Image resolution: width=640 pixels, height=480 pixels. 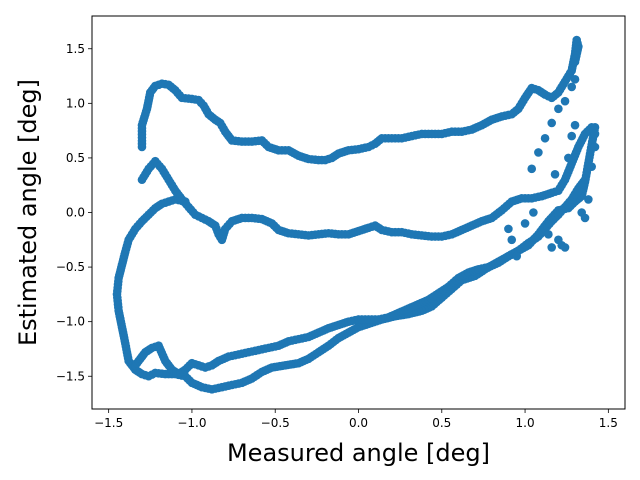 I want to click on x-axis-ticks: −1.5 −1.0 −0.5 0.0 0.5 1.0 1.5, so click(x=356, y=419).